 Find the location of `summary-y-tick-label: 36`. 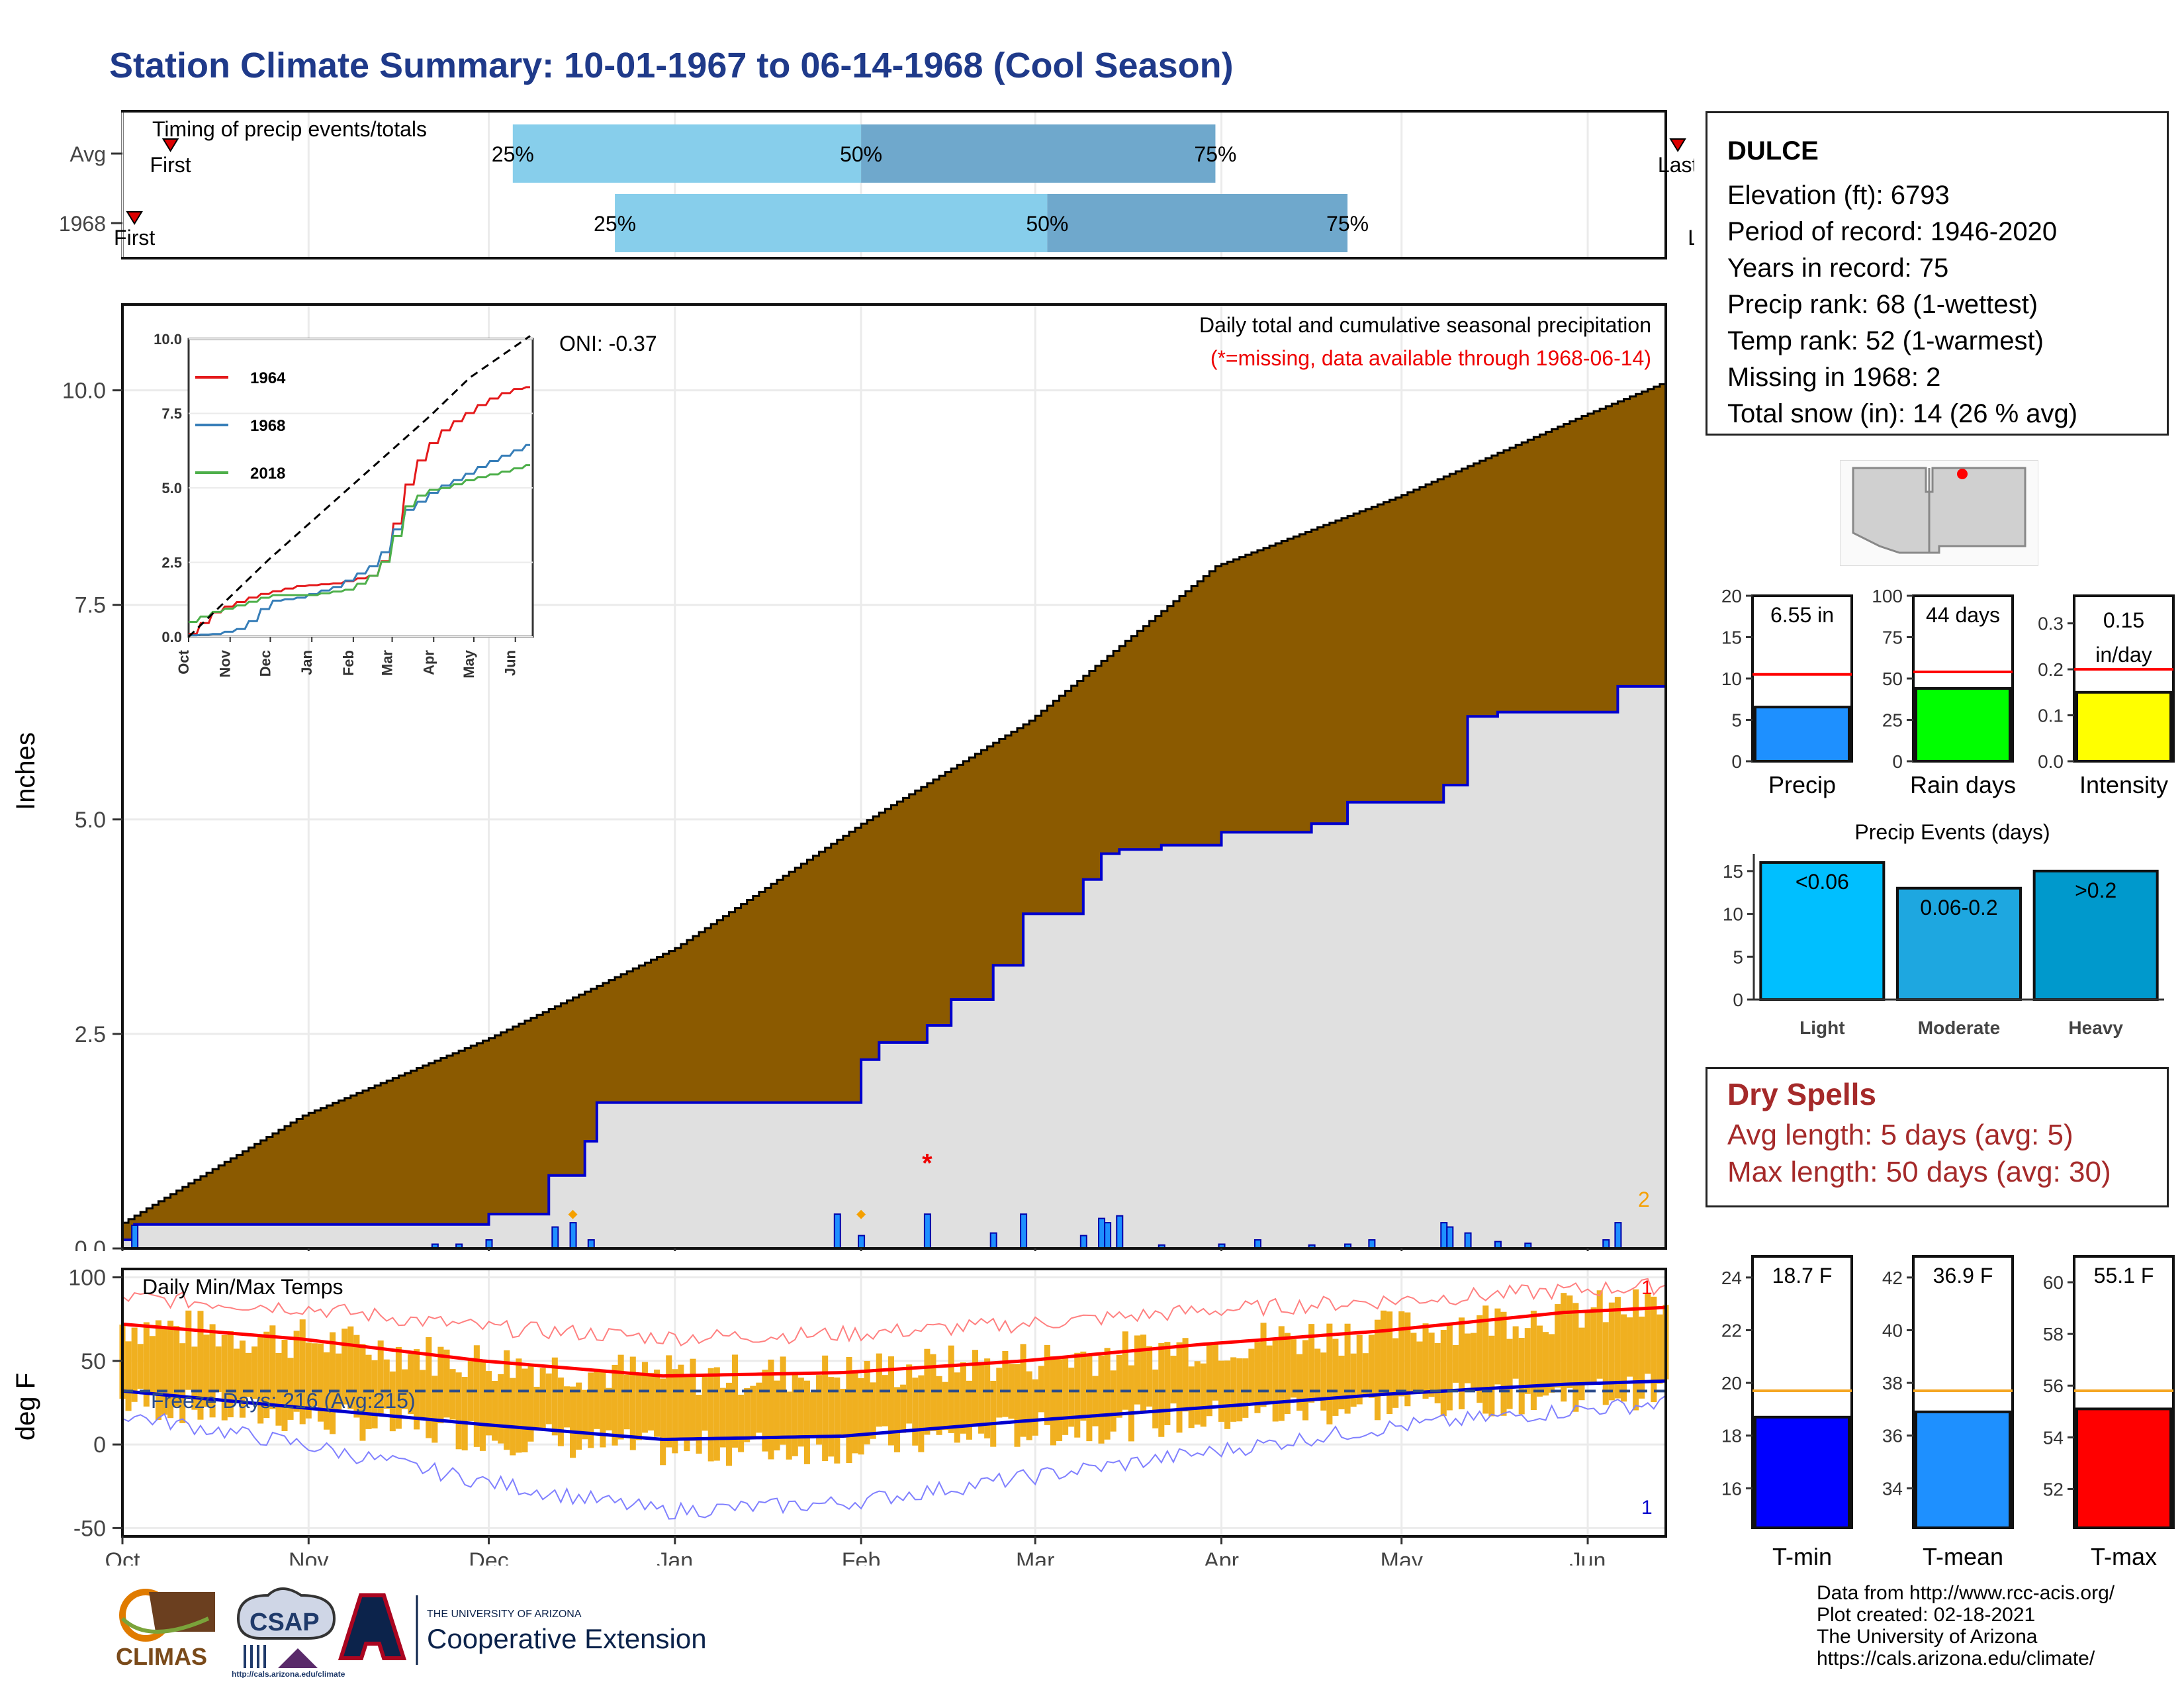

summary-y-tick-label: 36 is located at coordinates (1892, 1436).